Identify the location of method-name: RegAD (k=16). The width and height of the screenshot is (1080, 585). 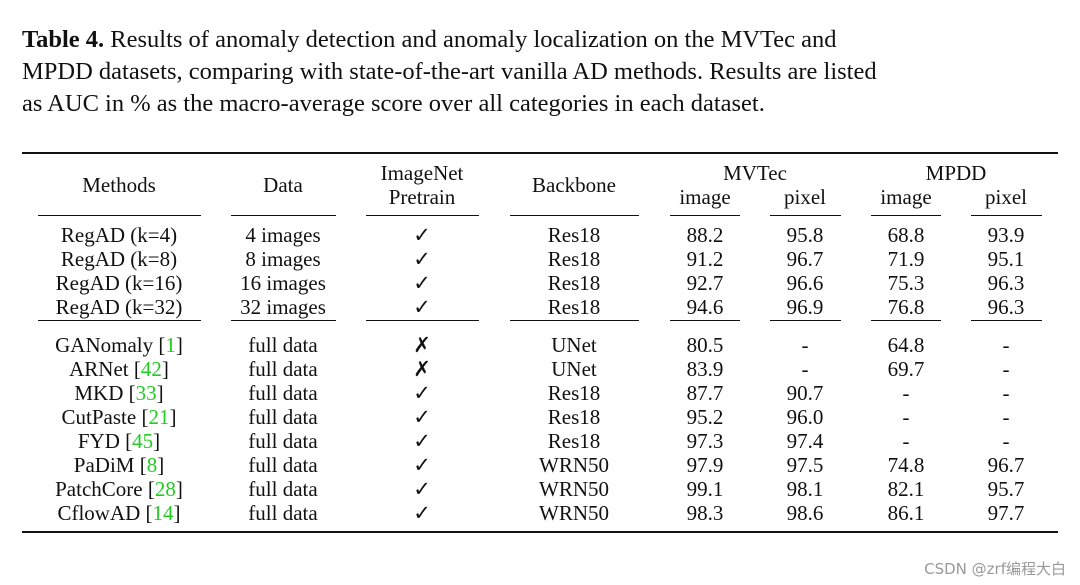
(119, 283).